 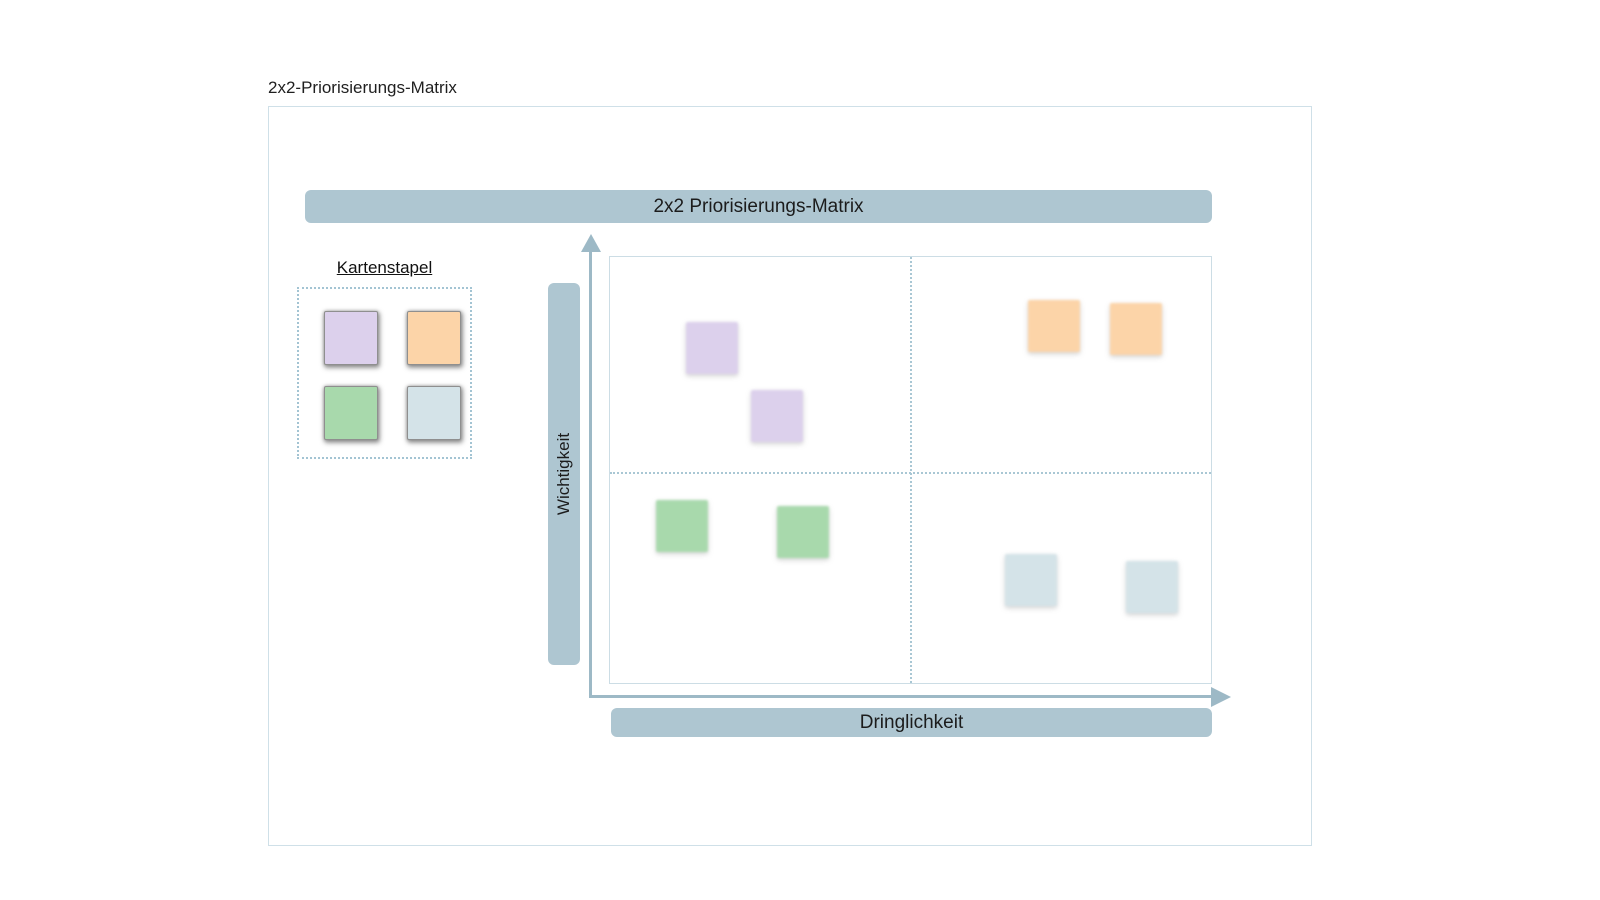 I want to click on matrix-horizontal-divider, so click(x=910, y=473).